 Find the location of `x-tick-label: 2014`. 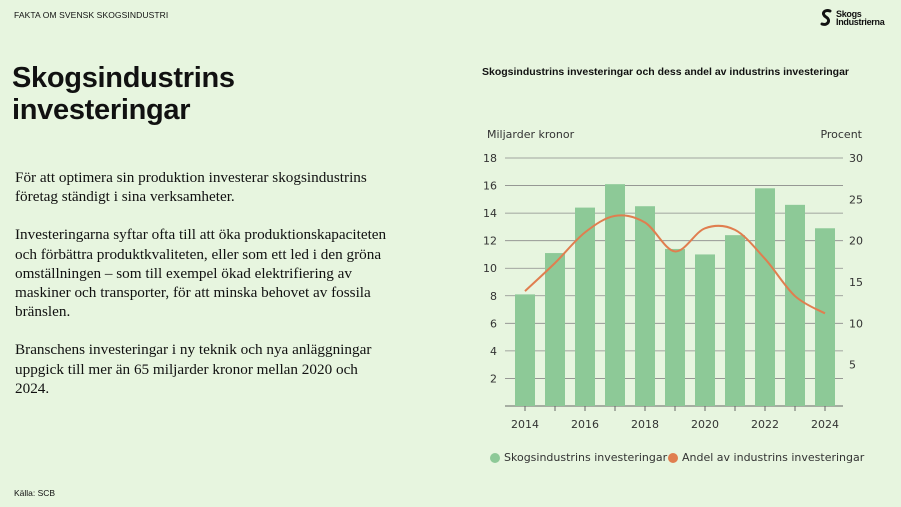

x-tick-label: 2014 is located at coordinates (525, 424).